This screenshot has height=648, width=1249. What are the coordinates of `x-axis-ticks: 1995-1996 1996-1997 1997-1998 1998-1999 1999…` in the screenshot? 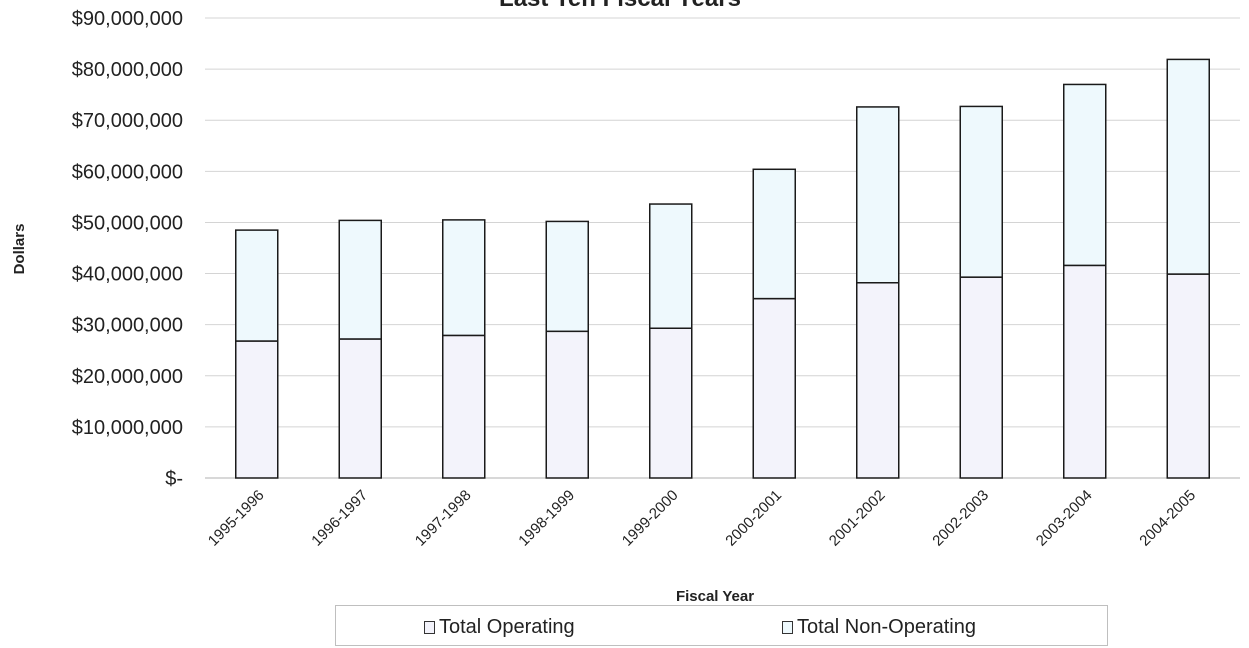 It's located at (702, 518).